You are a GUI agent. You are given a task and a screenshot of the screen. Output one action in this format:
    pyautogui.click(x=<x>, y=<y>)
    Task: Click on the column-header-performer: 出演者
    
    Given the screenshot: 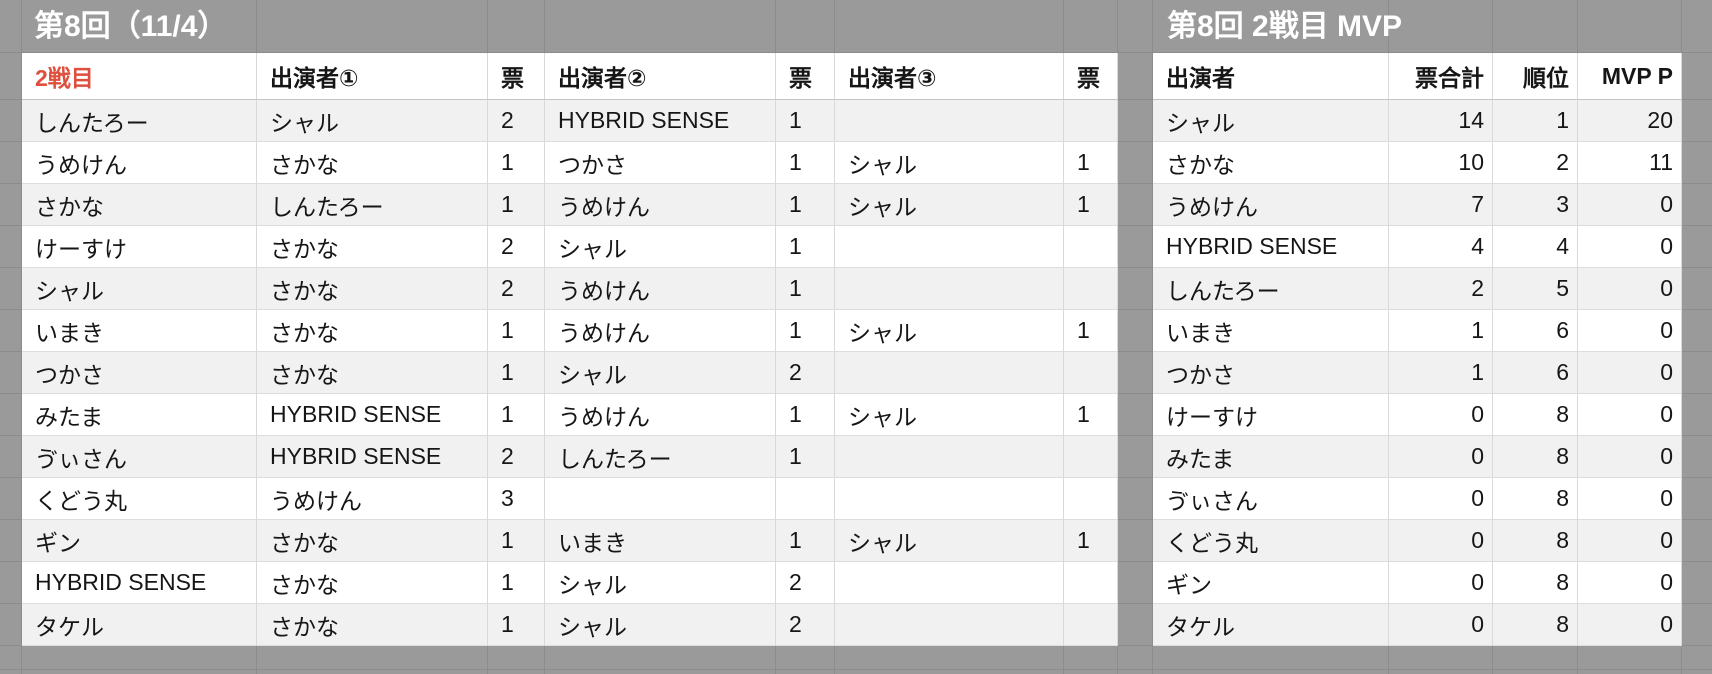 What is the action you would take?
    pyautogui.click(x=1271, y=76)
    